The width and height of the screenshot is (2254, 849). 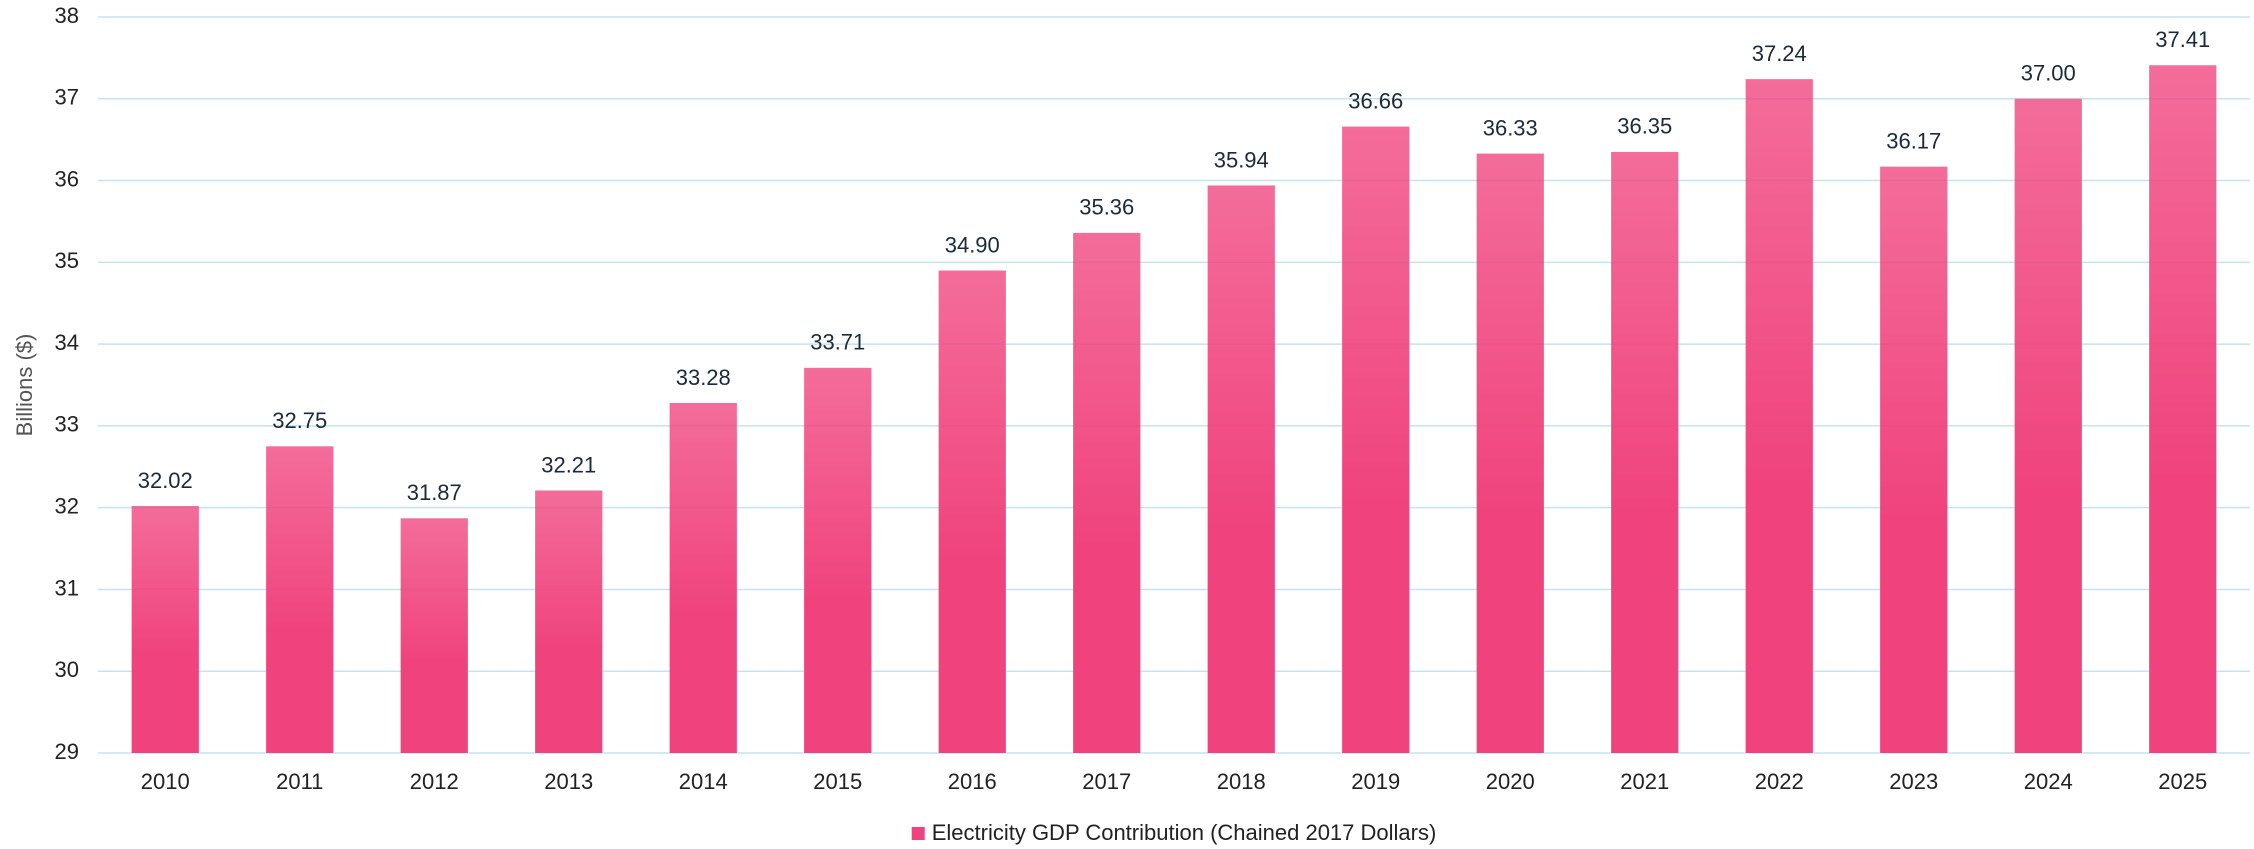 I want to click on data-label: 33.71, so click(x=837, y=342).